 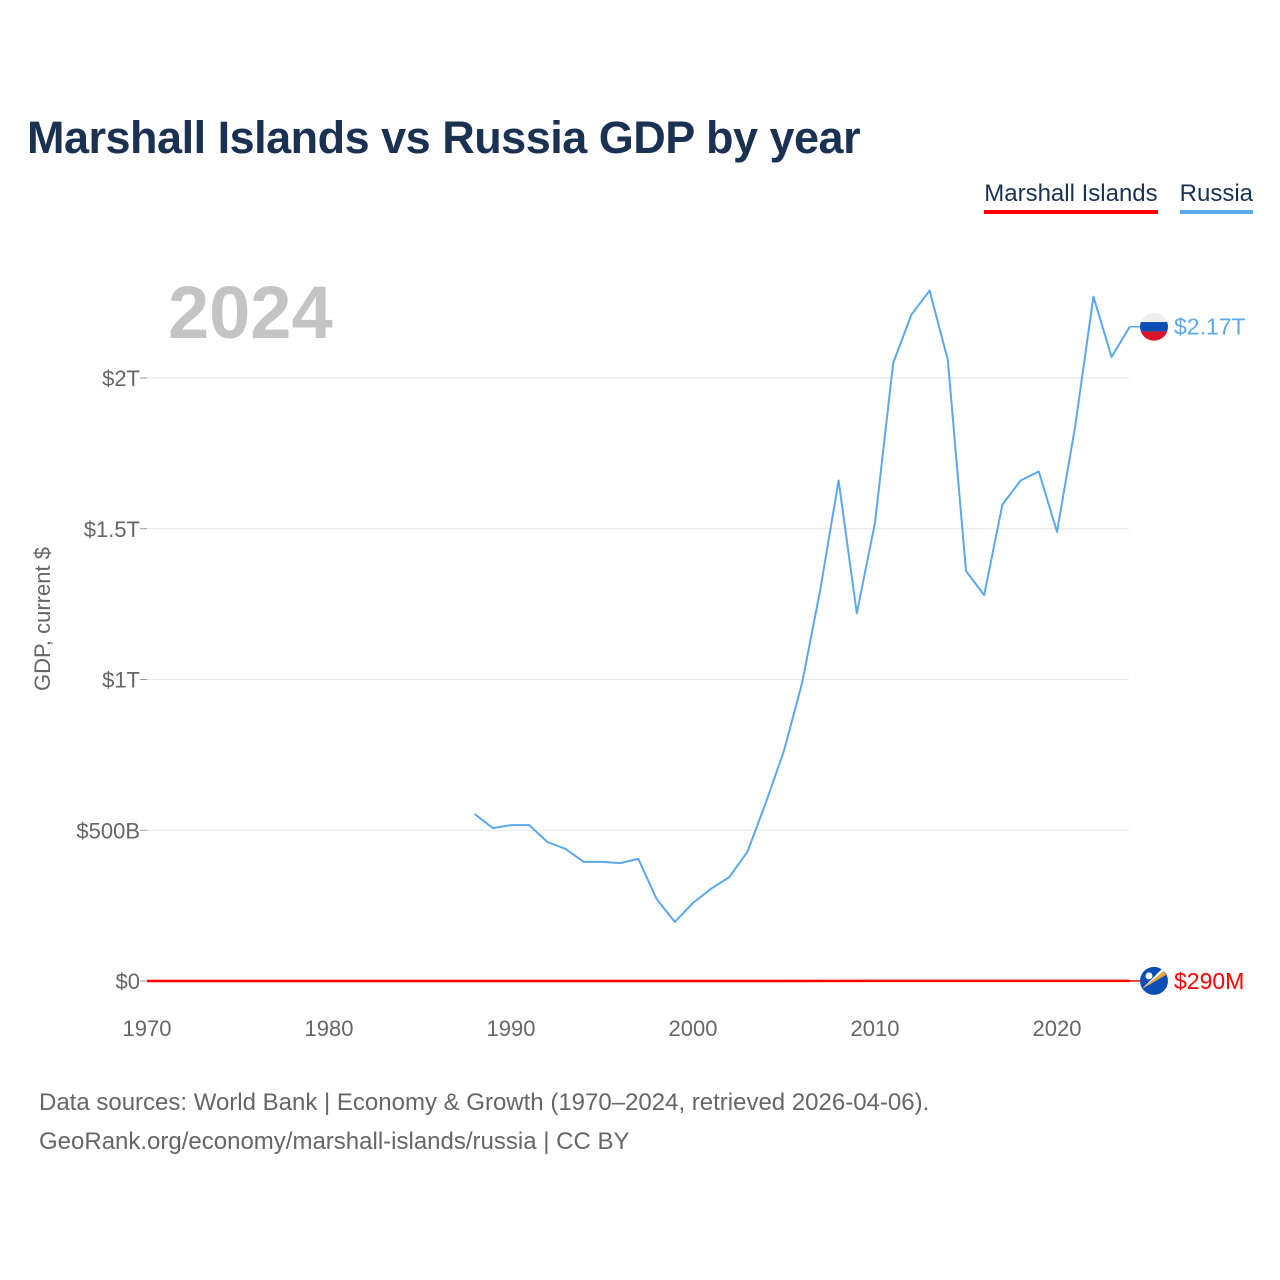 I want to click on legend-item-russia: Russia, so click(x=1216, y=197).